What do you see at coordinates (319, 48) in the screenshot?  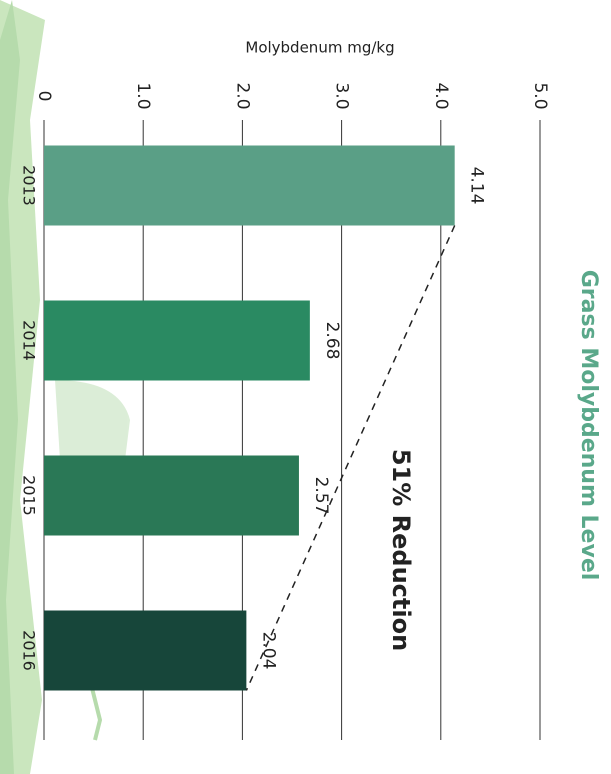 I see `axis-label: Molybdenum mg/kg` at bounding box center [319, 48].